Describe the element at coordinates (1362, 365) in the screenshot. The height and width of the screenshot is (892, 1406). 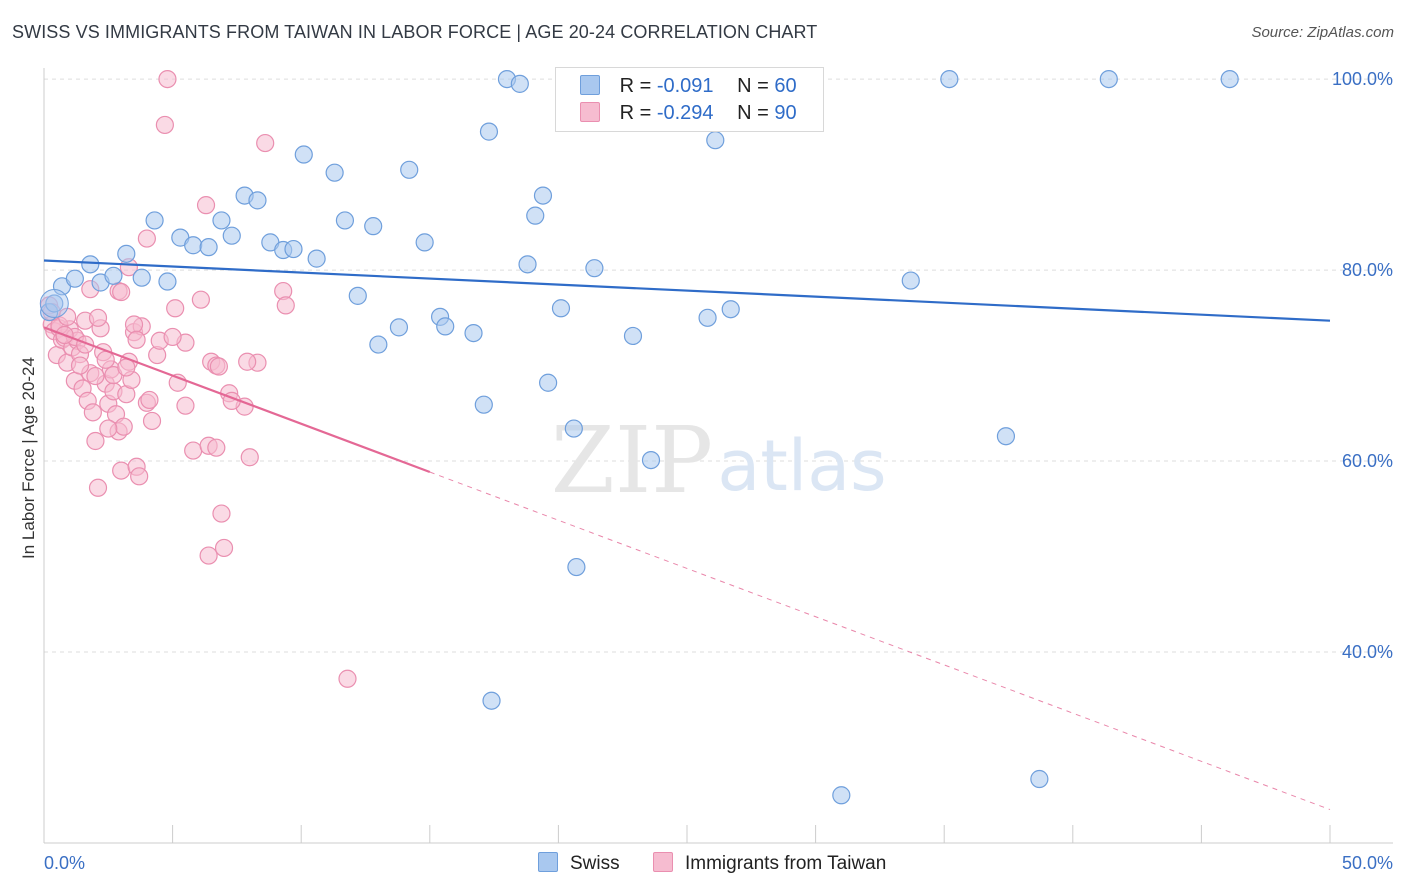
I see `y-tick-labels: 100.0% 80.0% 60.0% 40.0%` at that location.